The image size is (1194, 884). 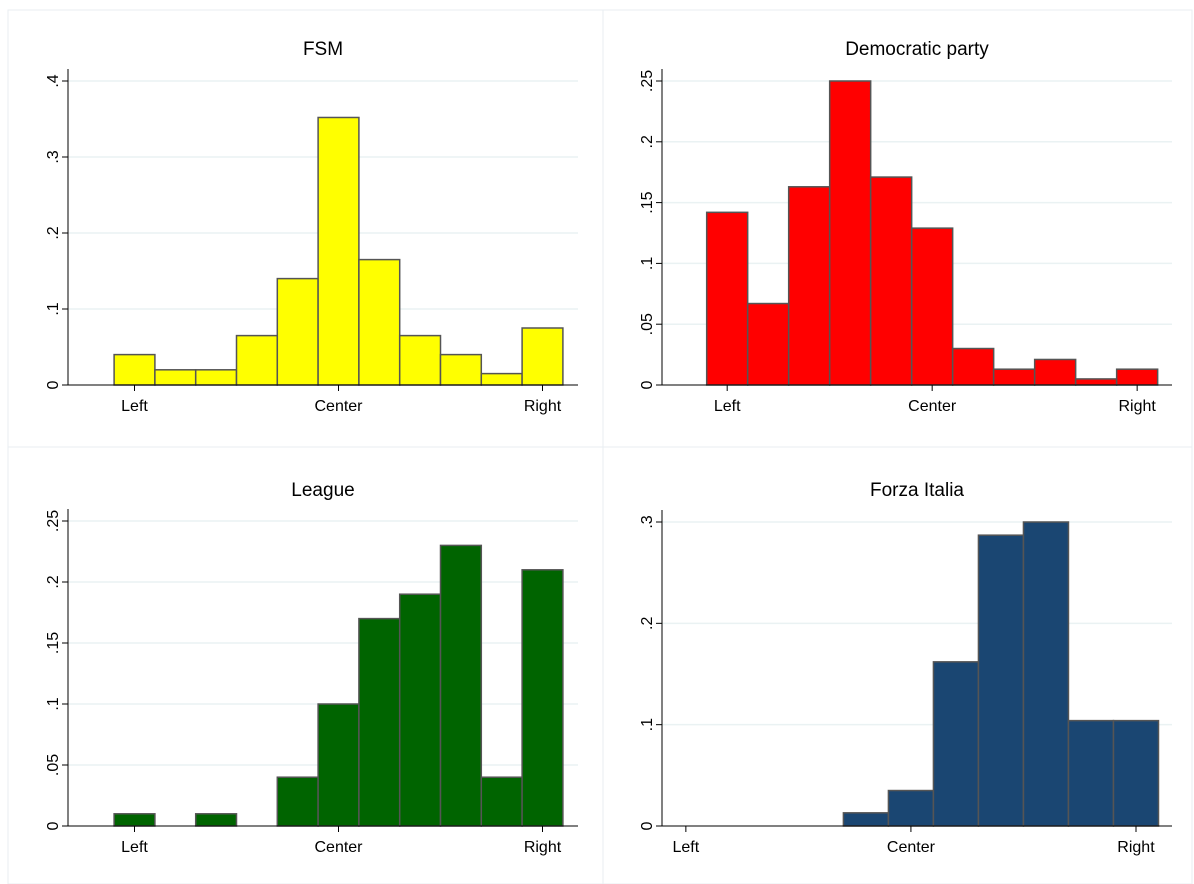 I want to click on chart-title: FSM, so click(x=323, y=49).